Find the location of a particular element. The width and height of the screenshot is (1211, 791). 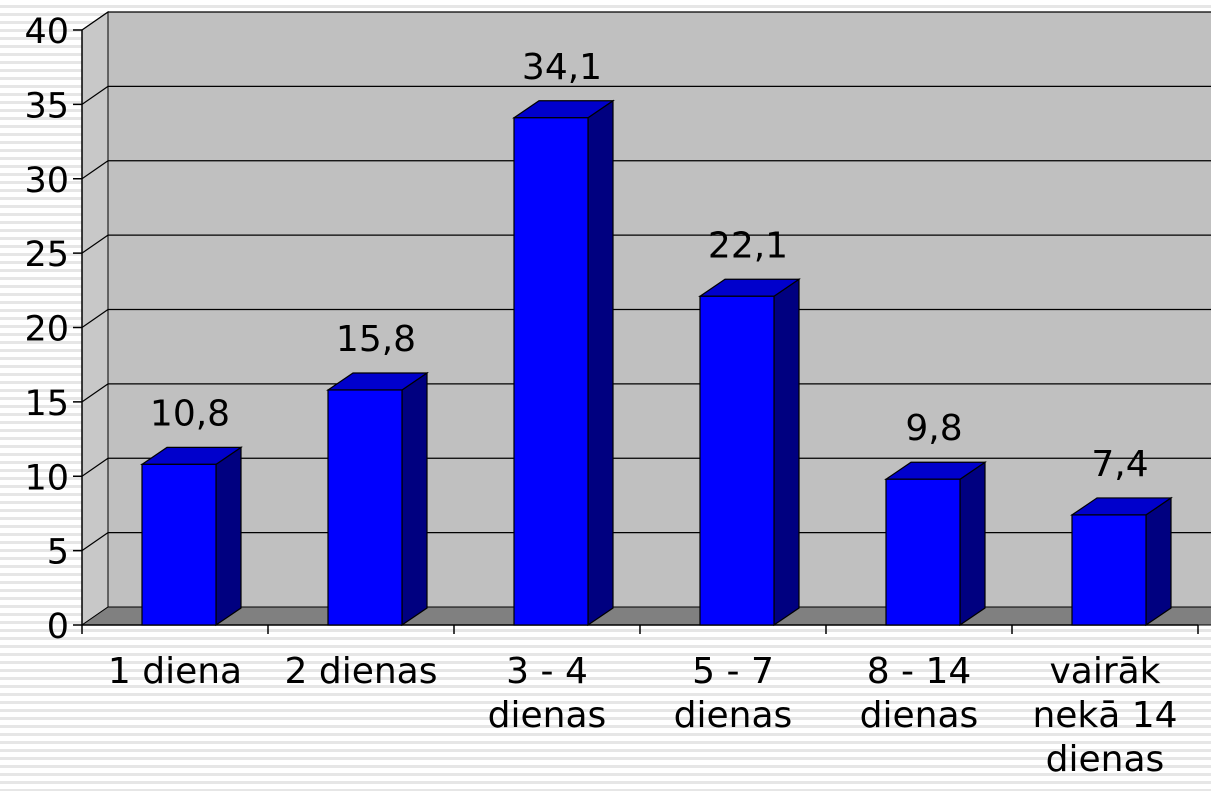

y-tick-label: 20 is located at coordinates (46, 330).